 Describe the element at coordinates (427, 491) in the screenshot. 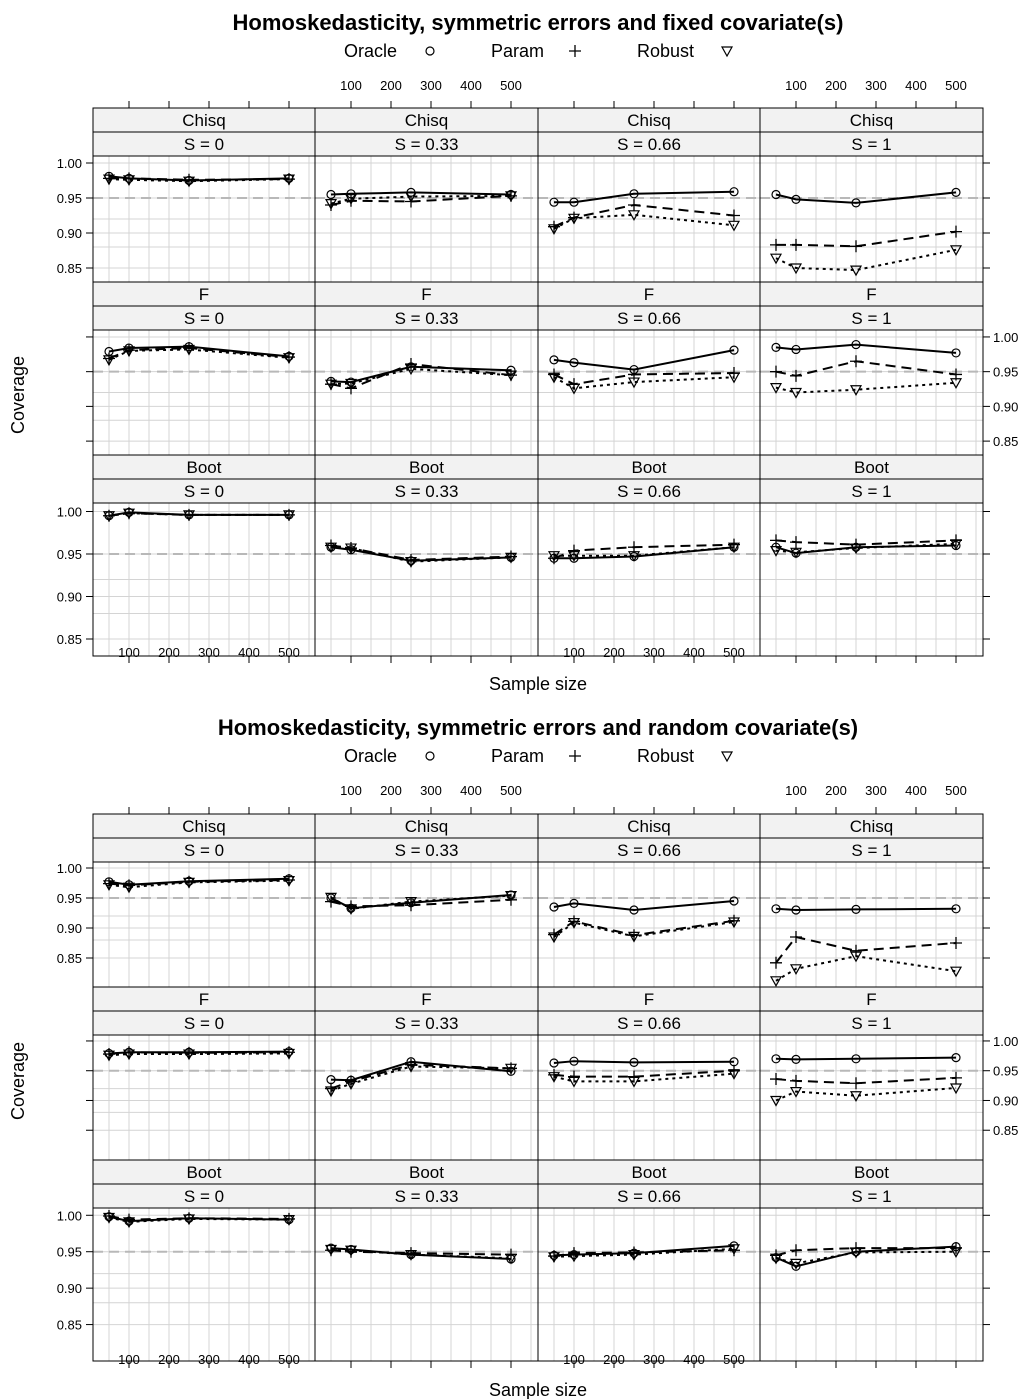

I see `strip-s-label: S = 0.33` at that location.